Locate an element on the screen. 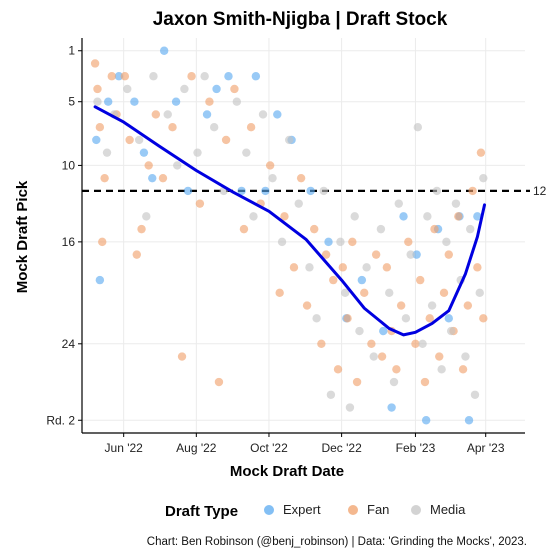 This screenshot has height=552, width=549. legend-title: Draft Type is located at coordinates (201, 511).